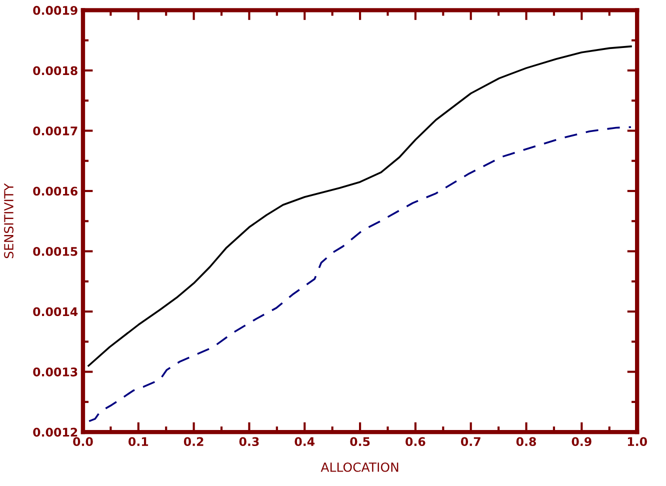 This screenshot has width=666, height=486. I want to click on y-tick-label: 0.0016, so click(55, 191).